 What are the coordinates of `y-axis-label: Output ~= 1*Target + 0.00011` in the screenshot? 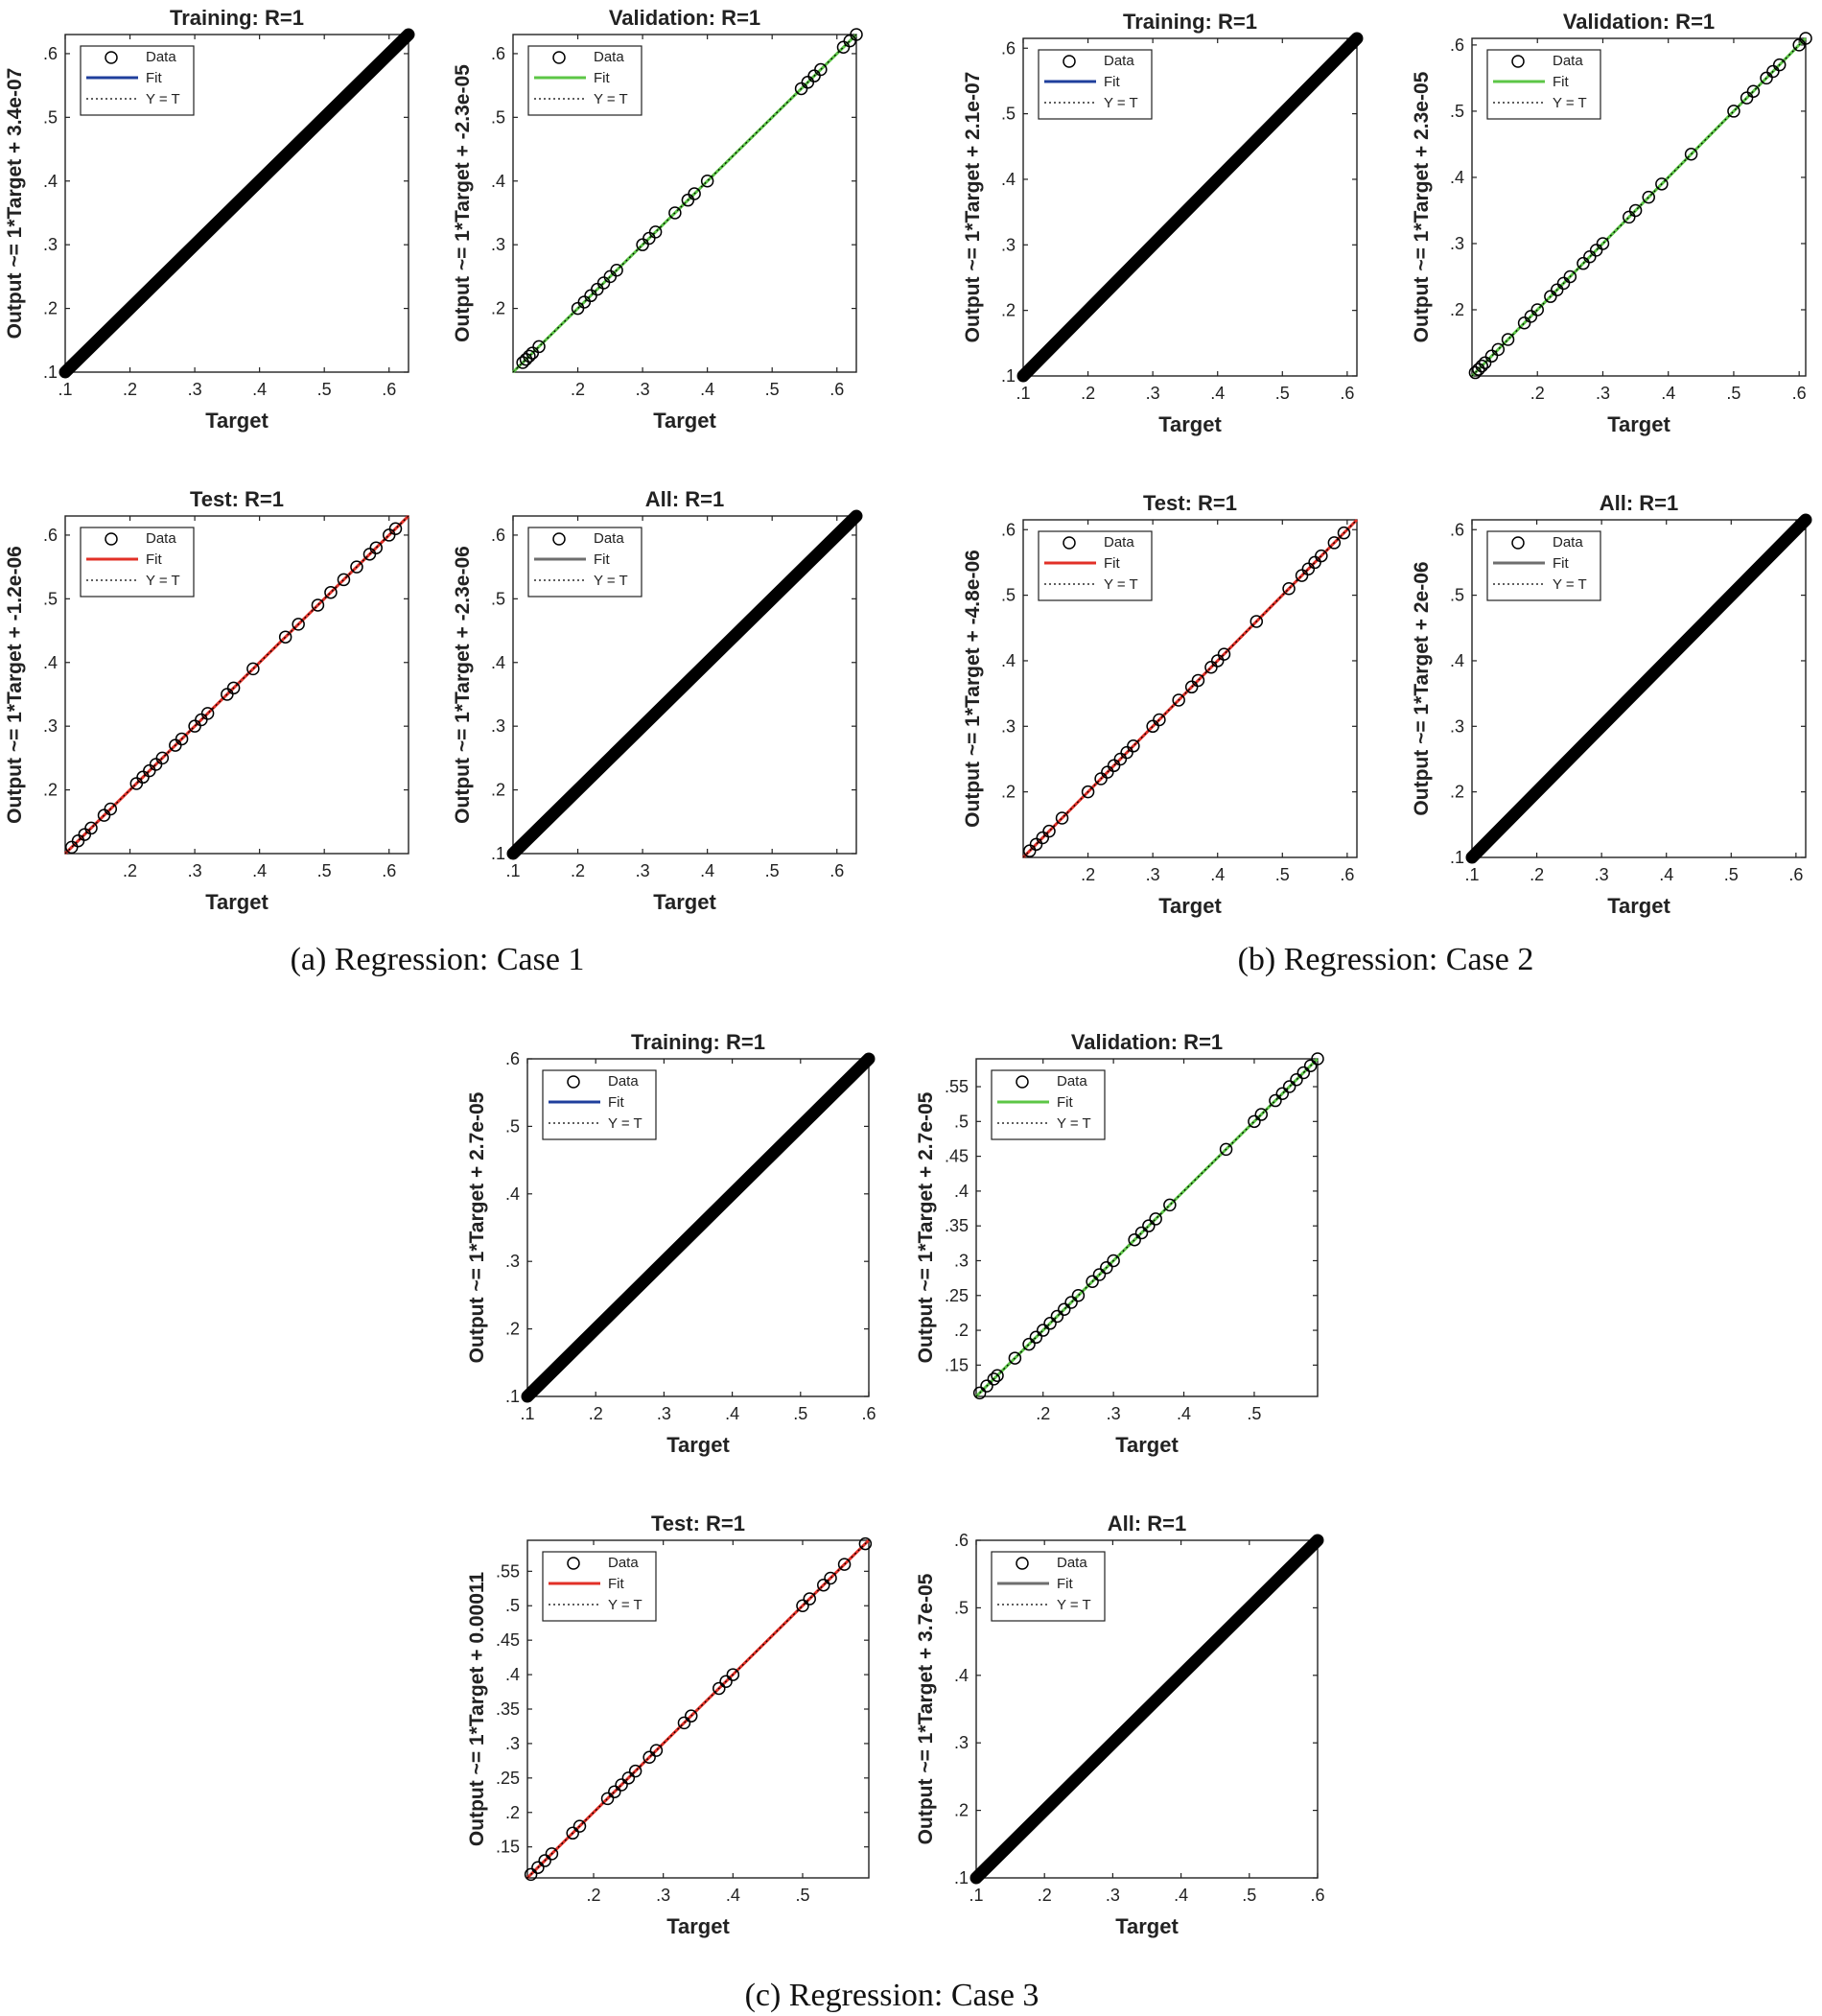 It's located at (477, 1709).